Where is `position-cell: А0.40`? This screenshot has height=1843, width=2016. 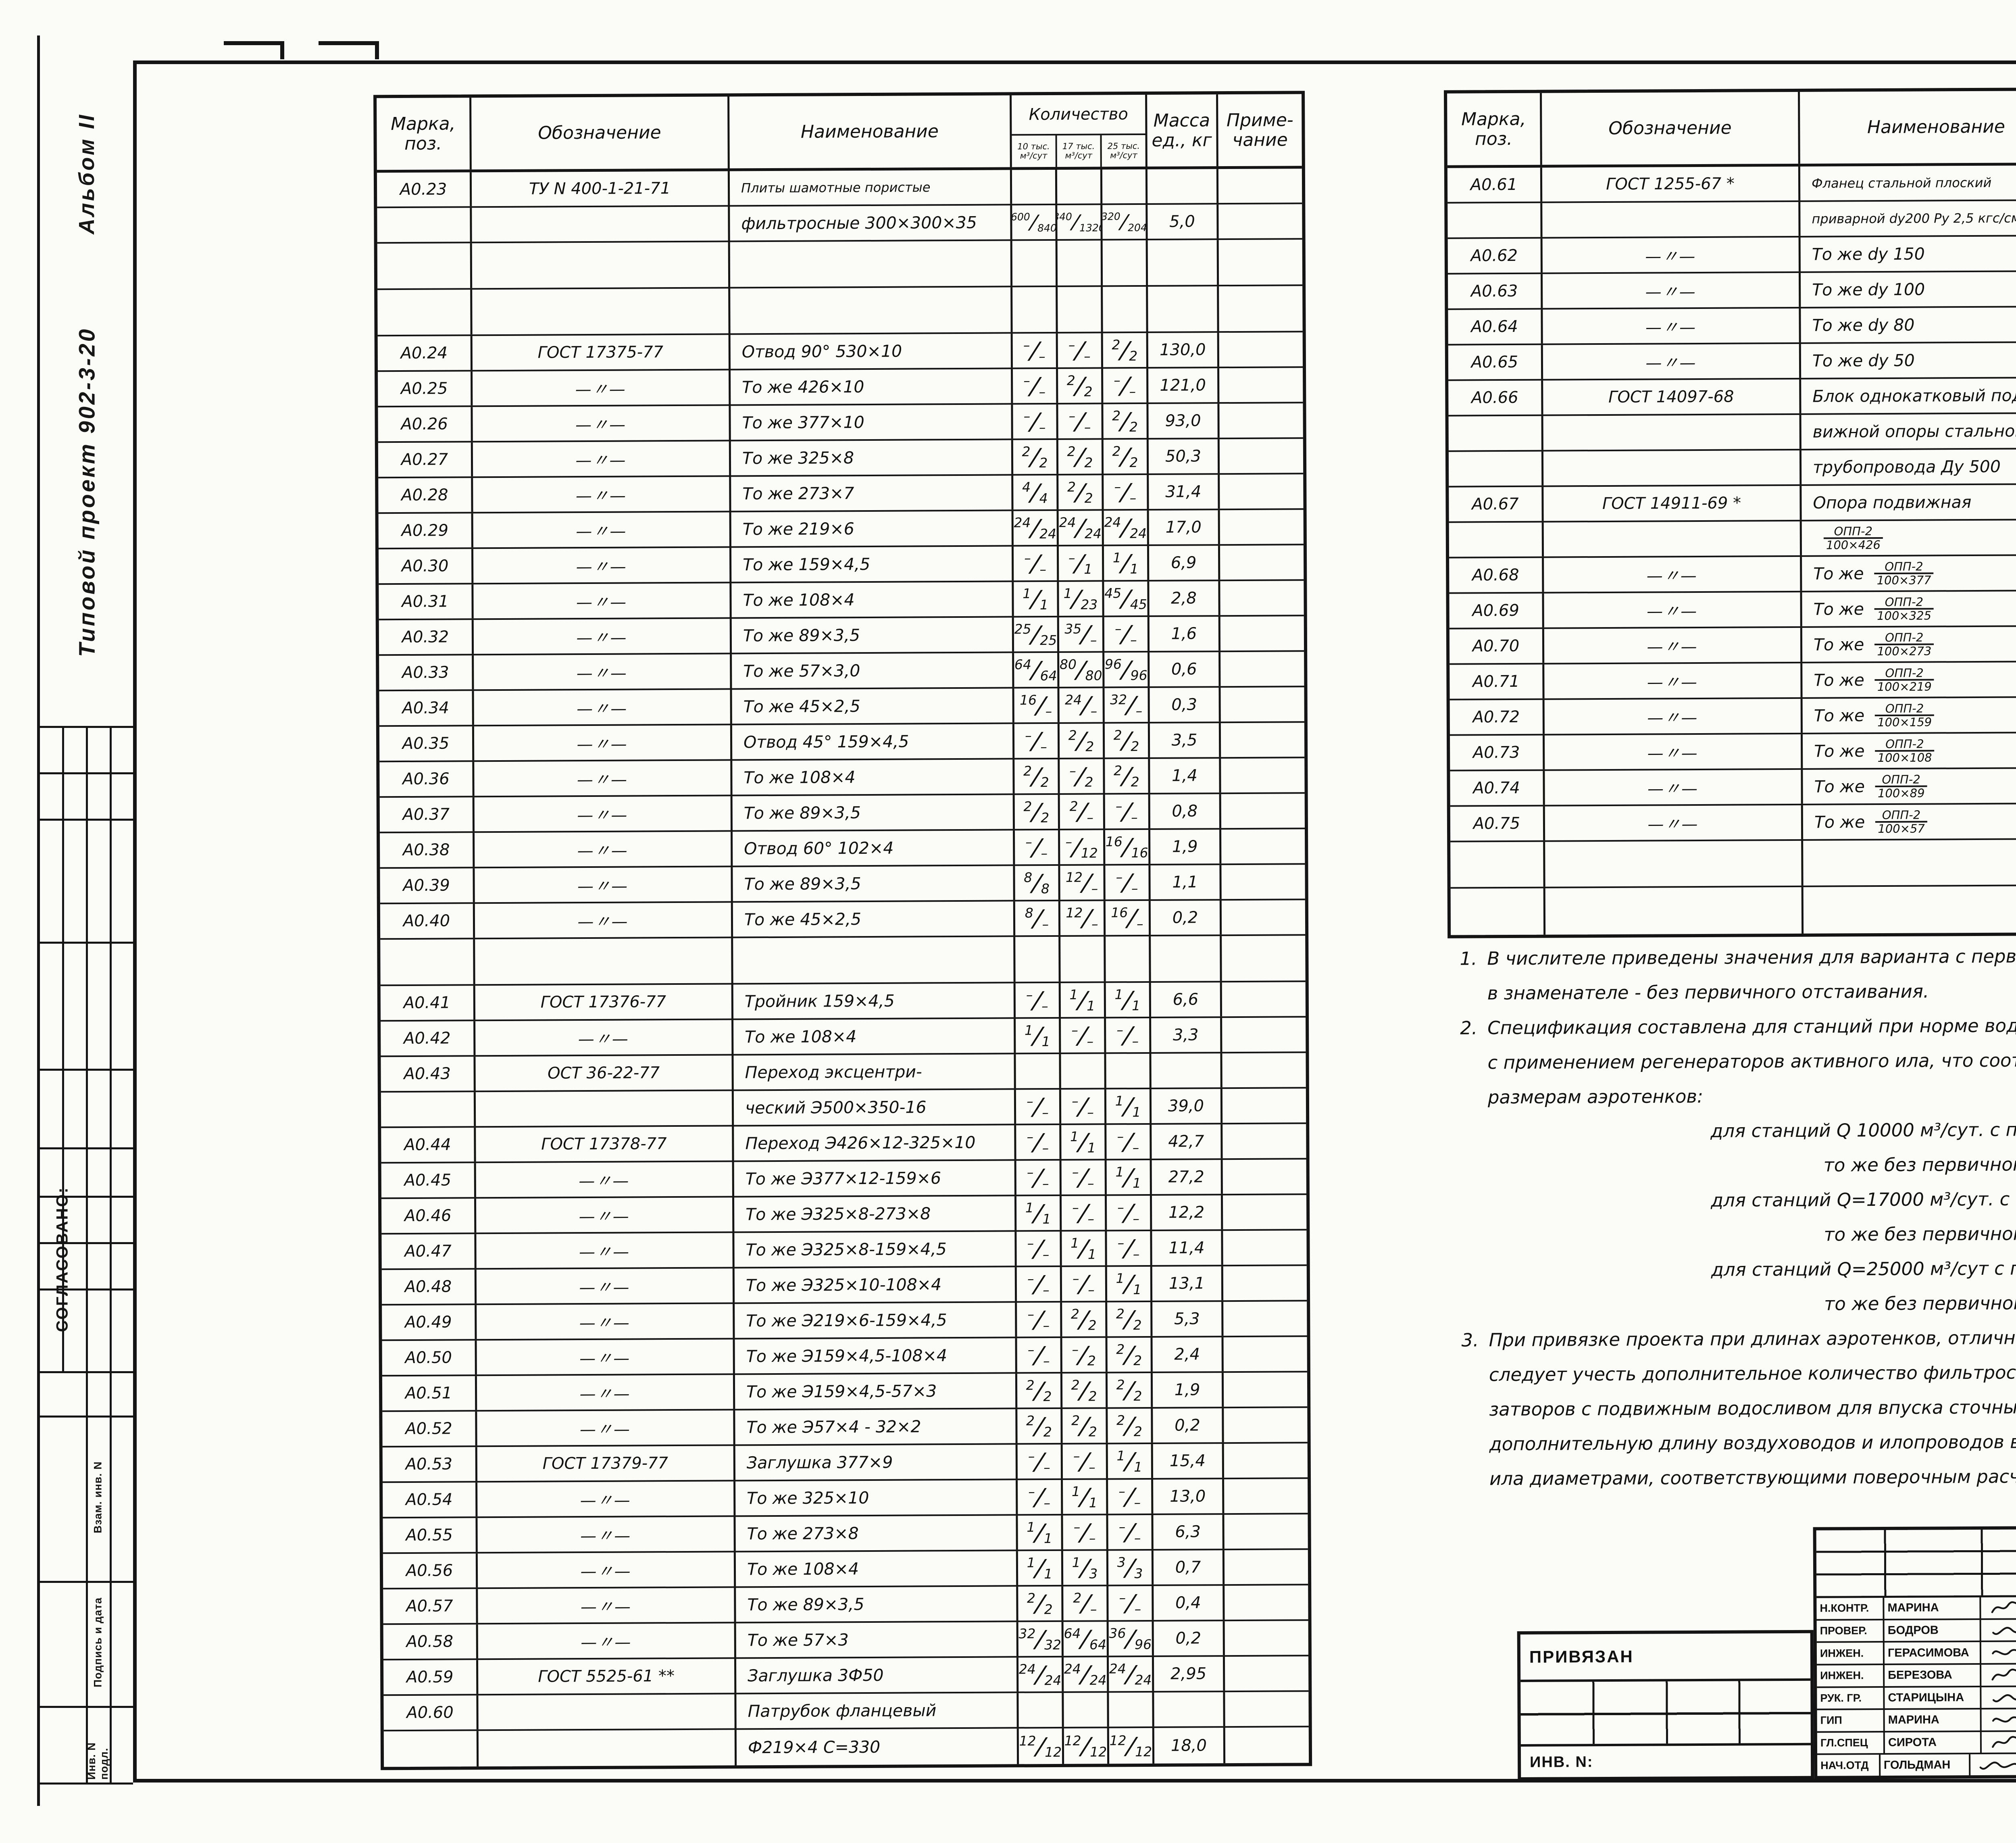
position-cell: А0.40 is located at coordinates (427, 921).